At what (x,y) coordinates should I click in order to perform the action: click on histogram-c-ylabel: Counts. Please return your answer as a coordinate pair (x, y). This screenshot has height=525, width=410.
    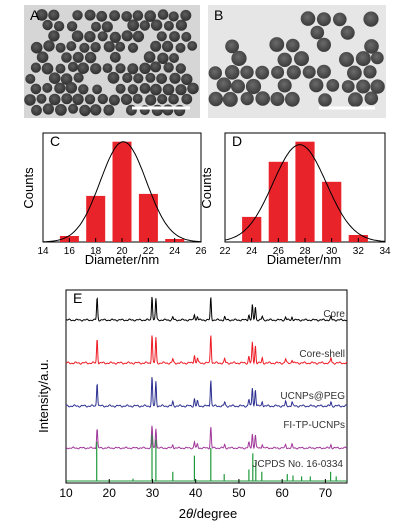
    Looking at the image, I should click on (28, 188).